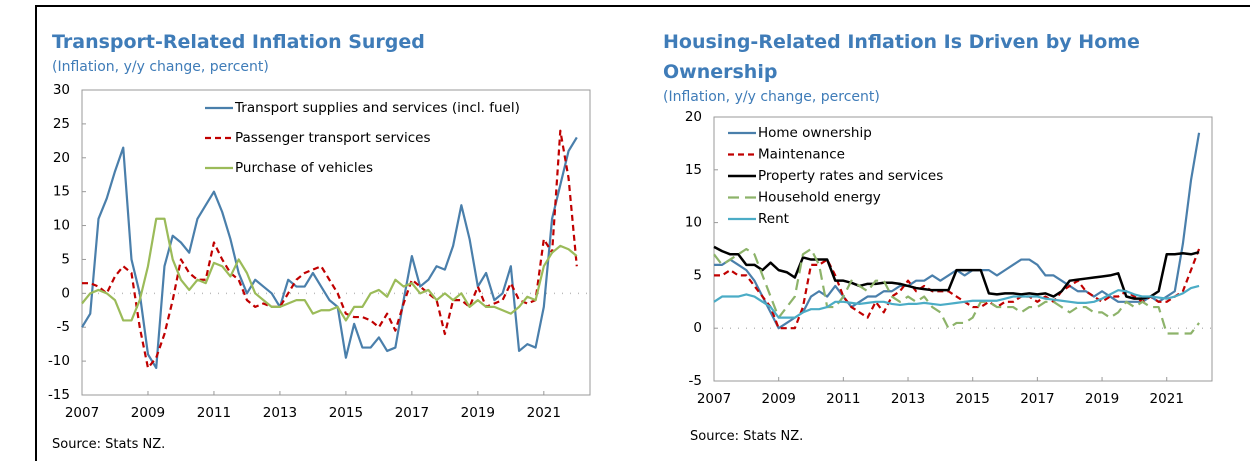  What do you see at coordinates (304, 168) in the screenshot?
I see `legend-label: Purchase of vehicles` at bounding box center [304, 168].